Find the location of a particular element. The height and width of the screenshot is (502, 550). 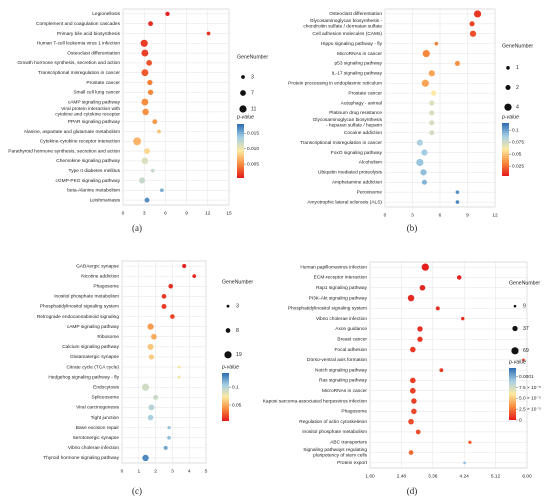

category-label: Inositol phosphate metabolism is located at coordinates (334, 432).